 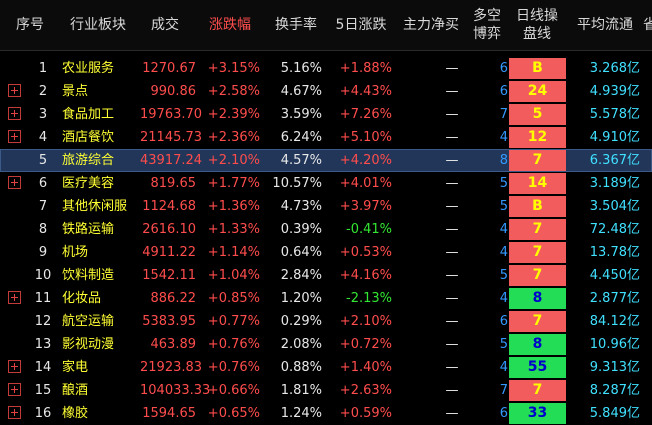 I want to click on header-volume: 成交, so click(x=165, y=25).